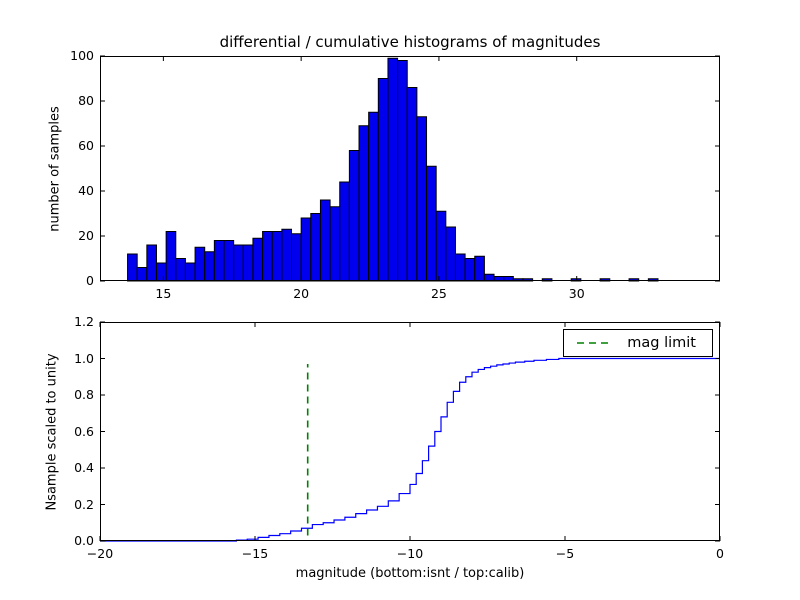 The image size is (800, 600). I want to click on legend-label: mag limit, so click(661, 343).